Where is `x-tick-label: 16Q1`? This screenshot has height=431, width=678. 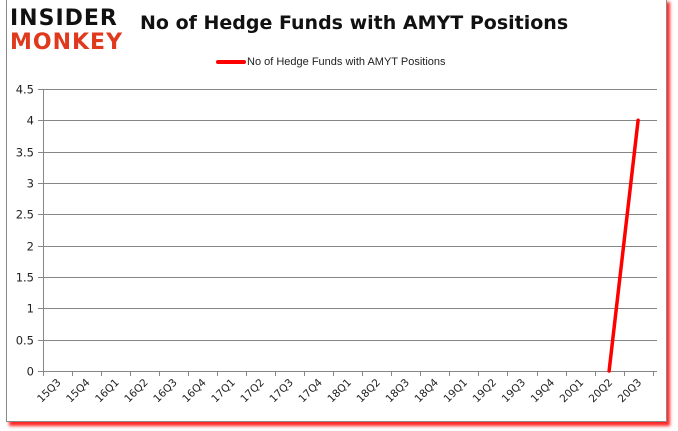 x-tick-label: 16Q1 is located at coordinates (107, 391).